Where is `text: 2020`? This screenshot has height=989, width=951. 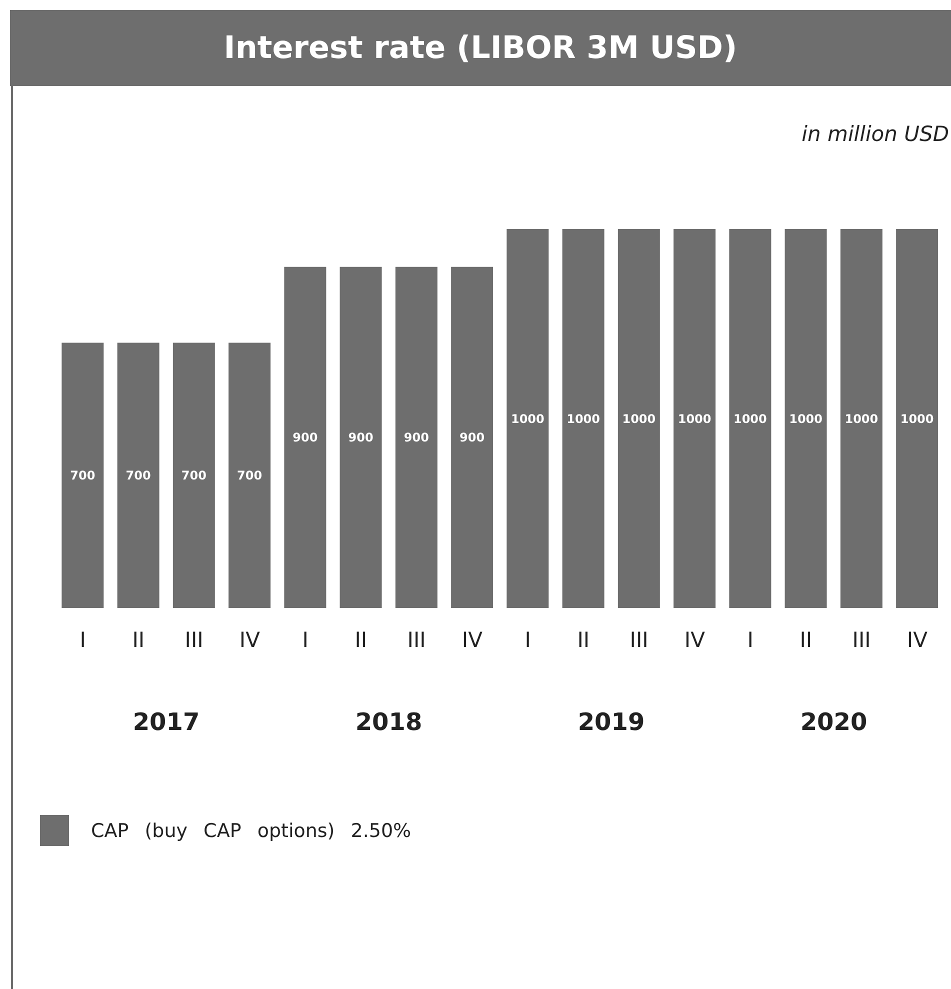
text: 2020 is located at coordinates (833, 722).